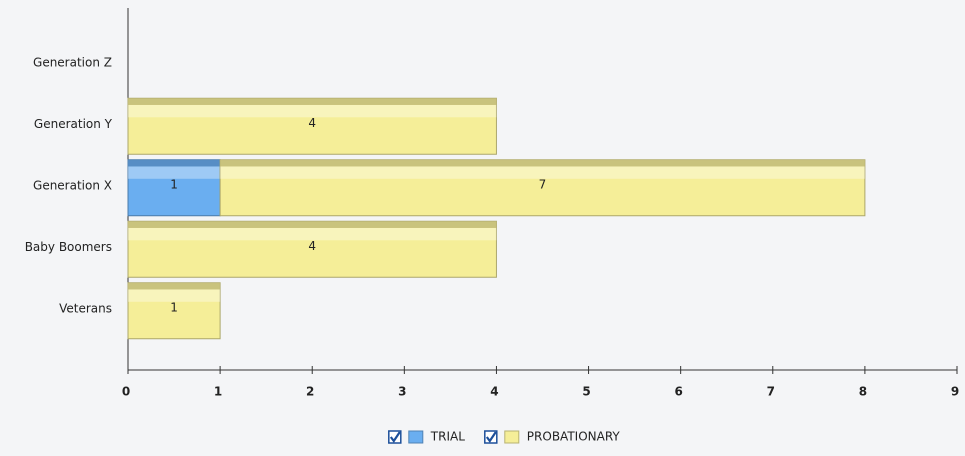  What do you see at coordinates (771, 392) in the screenshot?
I see `x-tick-label: 7` at bounding box center [771, 392].